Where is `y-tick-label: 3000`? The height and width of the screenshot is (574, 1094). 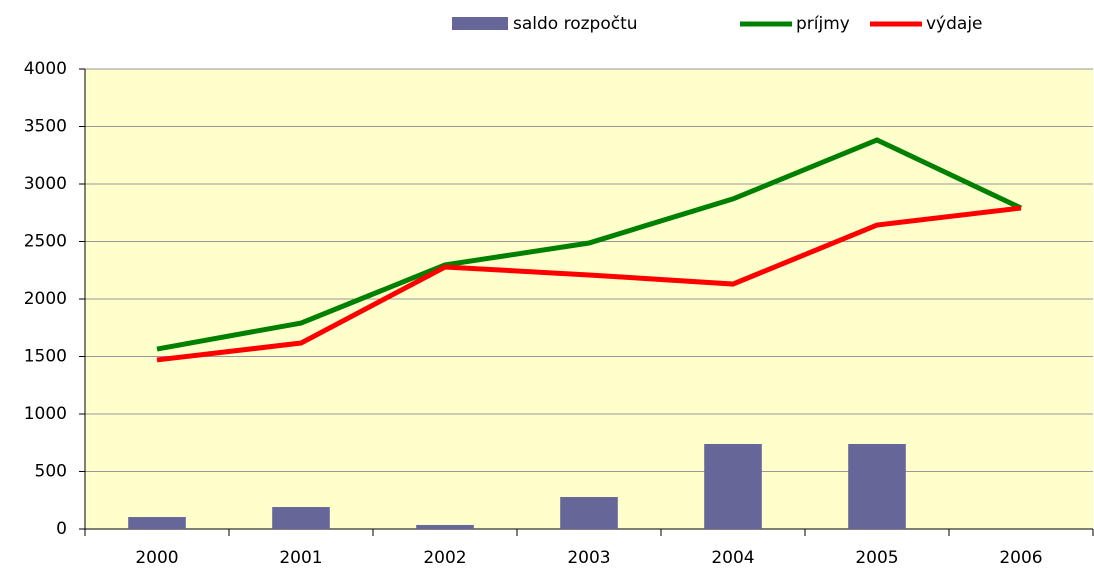 y-tick-label: 3000 is located at coordinates (45, 184).